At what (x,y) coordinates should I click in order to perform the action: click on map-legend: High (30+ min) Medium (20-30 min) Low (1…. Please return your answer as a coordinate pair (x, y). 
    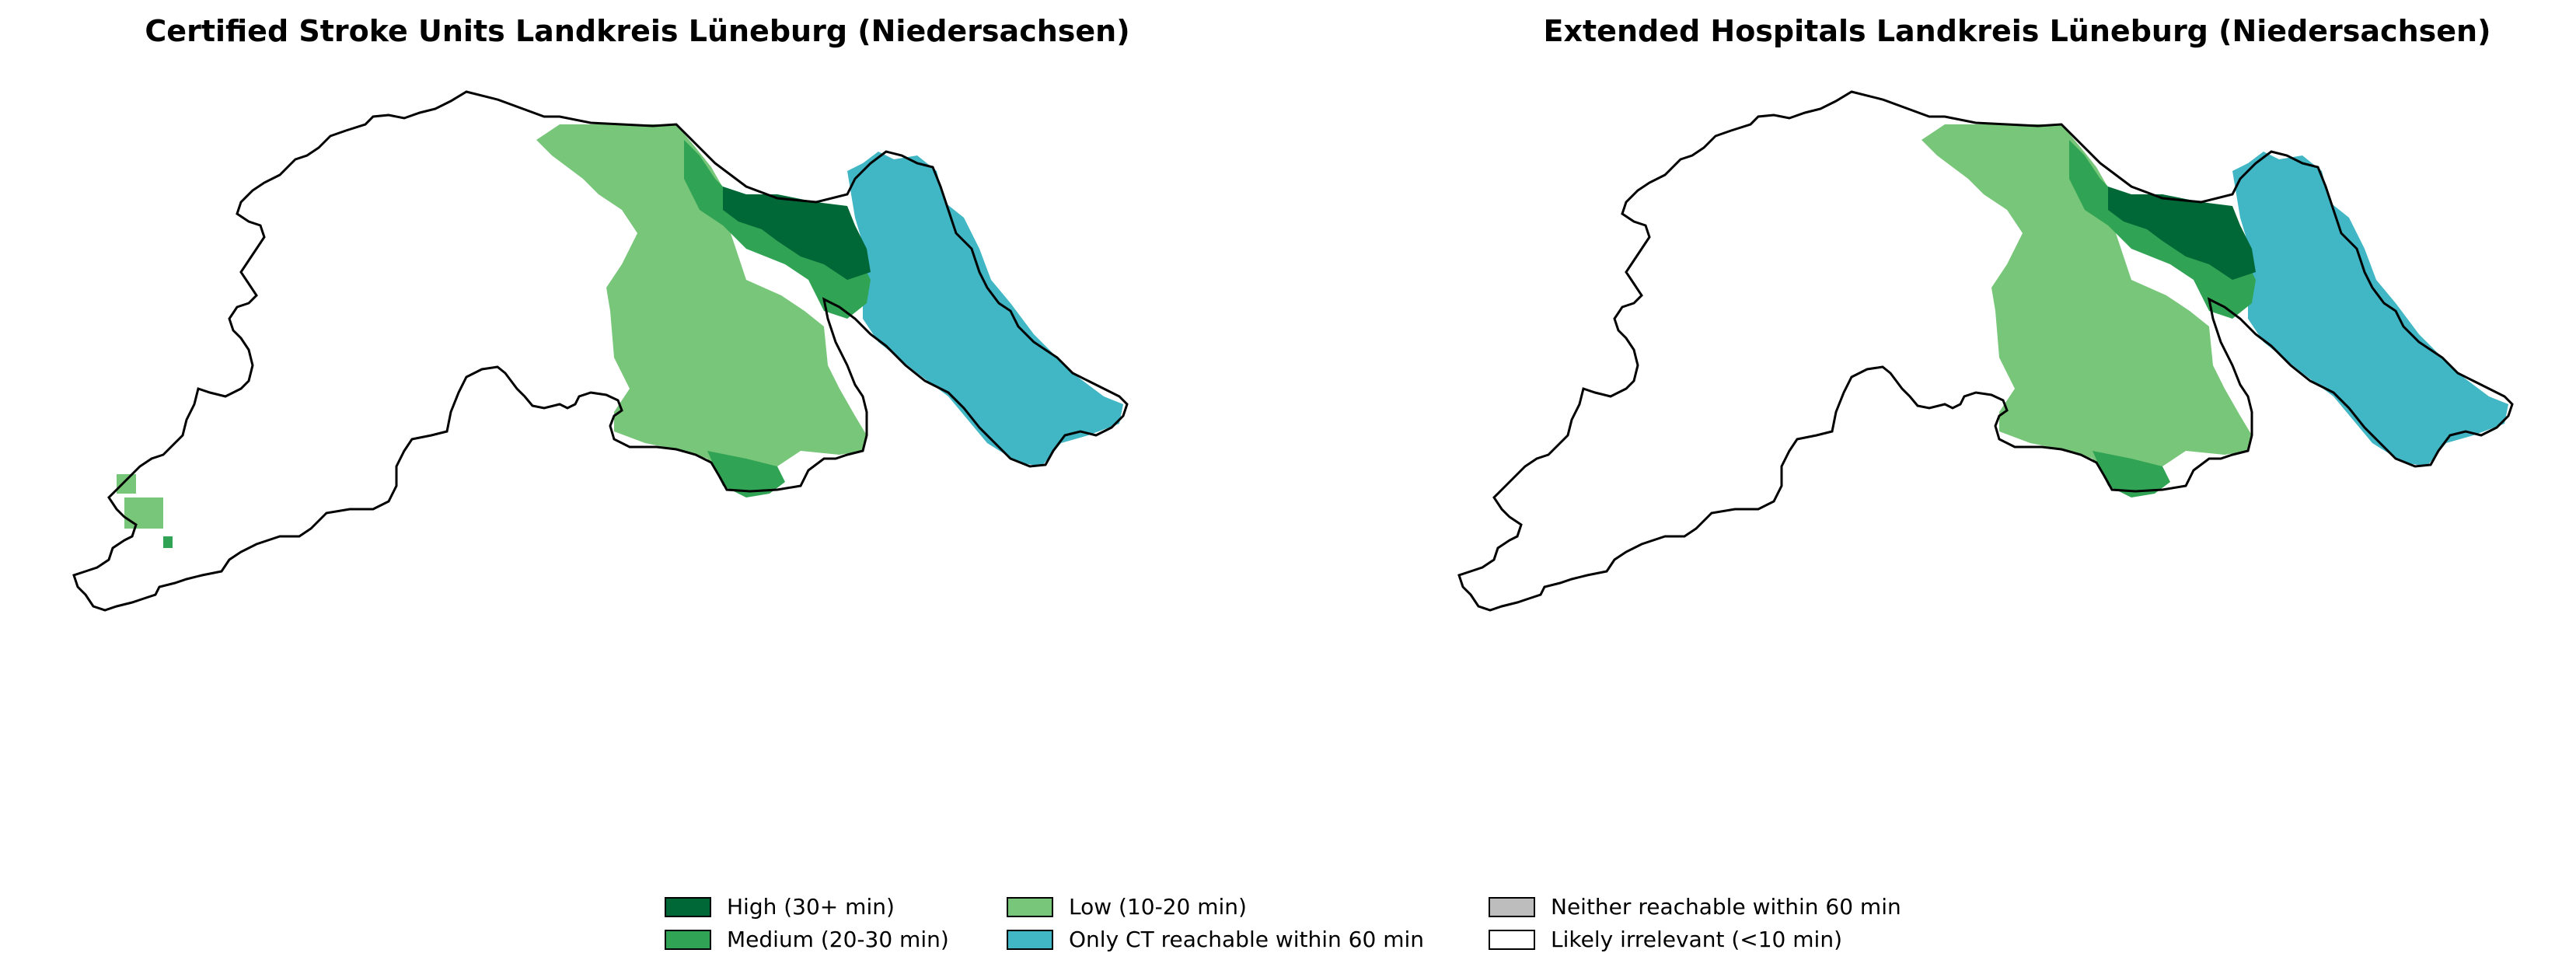
    Looking at the image, I should click on (1295, 925).